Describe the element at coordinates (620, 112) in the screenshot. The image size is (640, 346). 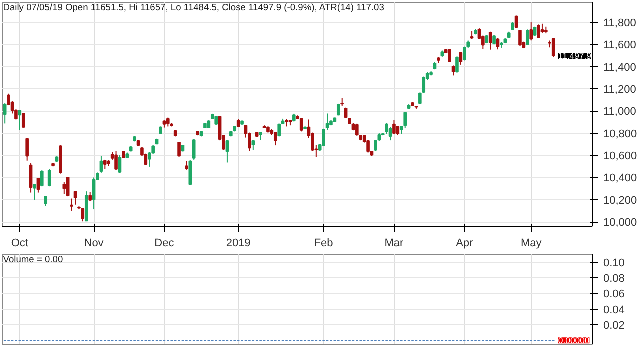
I see `y-tick-label: 11,000` at that location.